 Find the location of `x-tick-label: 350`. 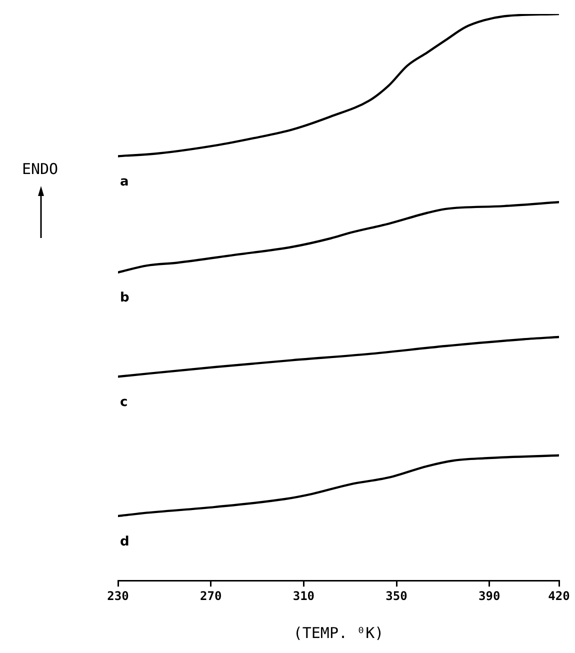

x-tick-label: 350 is located at coordinates (397, 595).